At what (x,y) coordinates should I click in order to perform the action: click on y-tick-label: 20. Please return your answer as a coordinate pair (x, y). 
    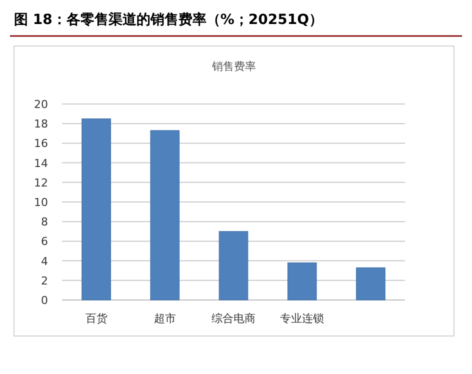
    Looking at the image, I should click on (41, 104).